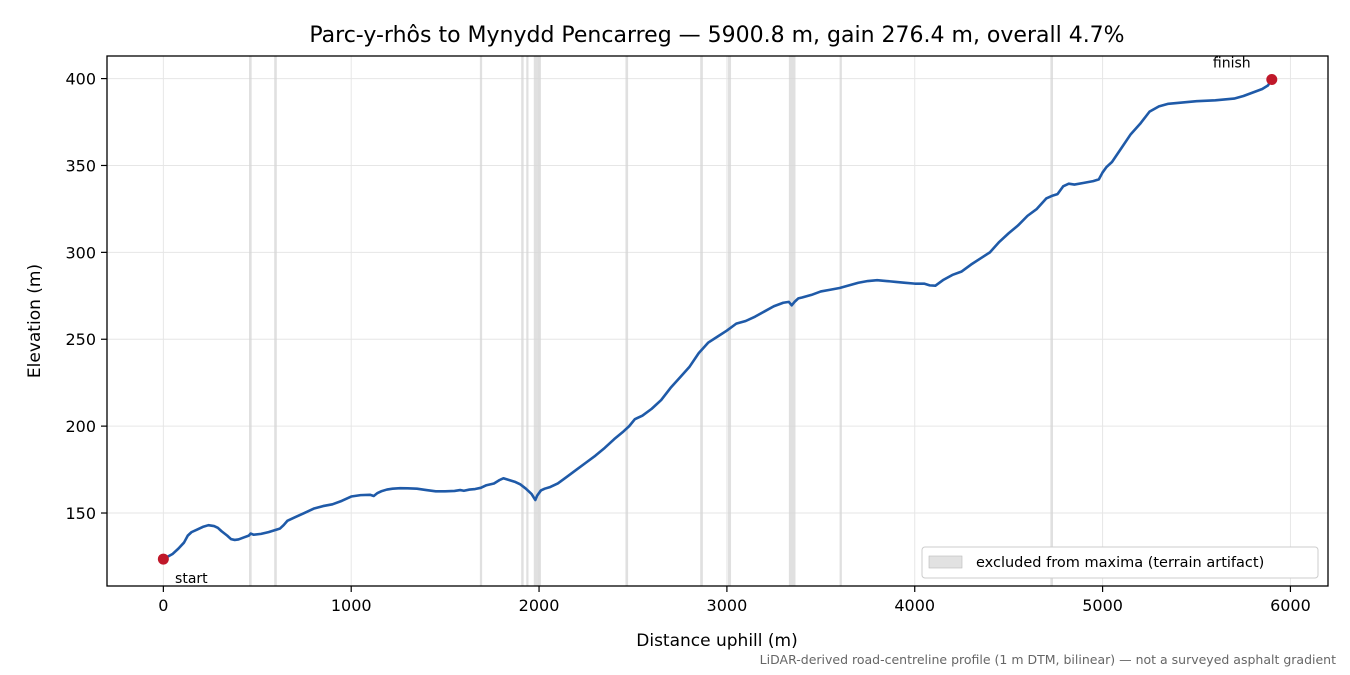 Image resolution: width=1350 pixels, height=675 pixels. What do you see at coordinates (80, 252) in the screenshot?
I see `y-tick-label: 300` at bounding box center [80, 252].